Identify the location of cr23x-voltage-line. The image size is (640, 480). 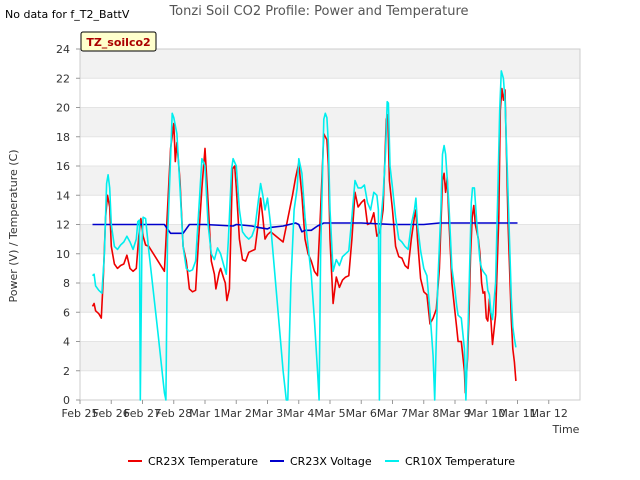
(305, 228).